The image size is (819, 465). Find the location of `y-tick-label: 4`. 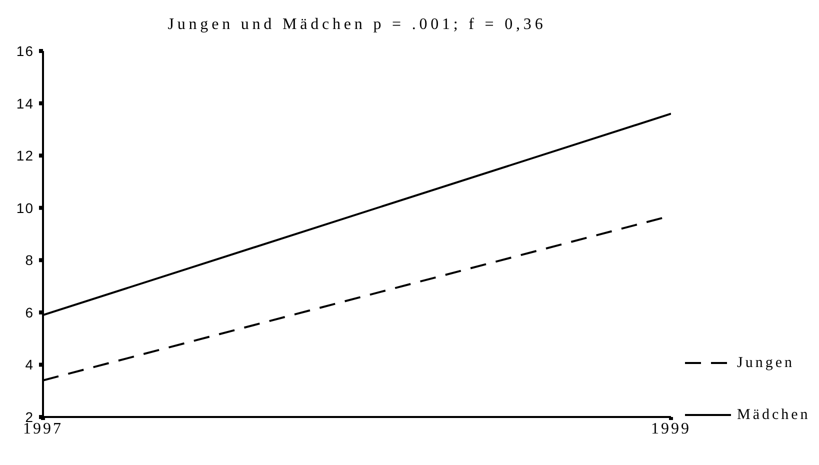

y-tick-label: 4 is located at coordinates (29, 364).